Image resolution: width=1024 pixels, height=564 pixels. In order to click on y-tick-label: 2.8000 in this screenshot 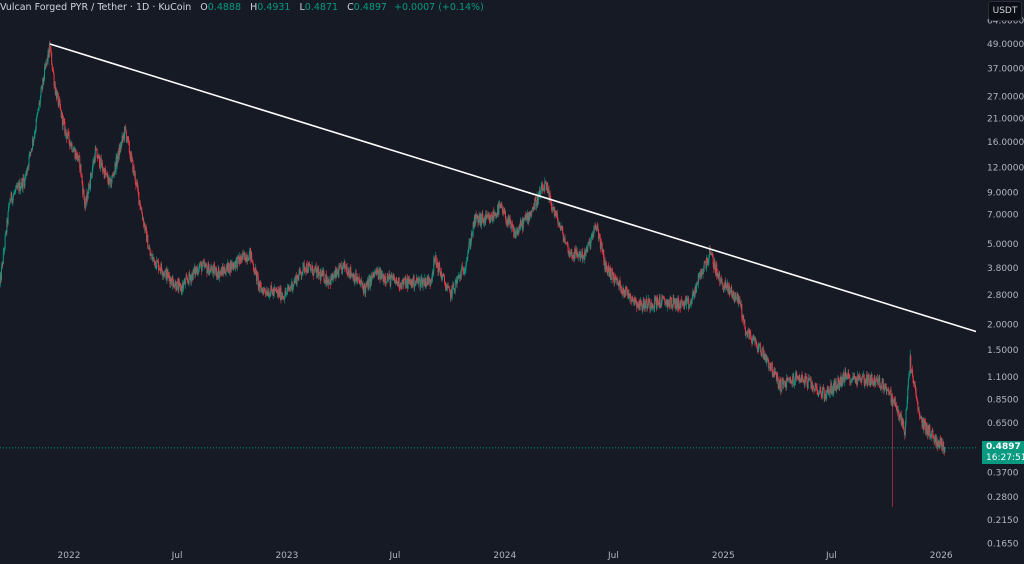, I will do `click(1003, 296)`.